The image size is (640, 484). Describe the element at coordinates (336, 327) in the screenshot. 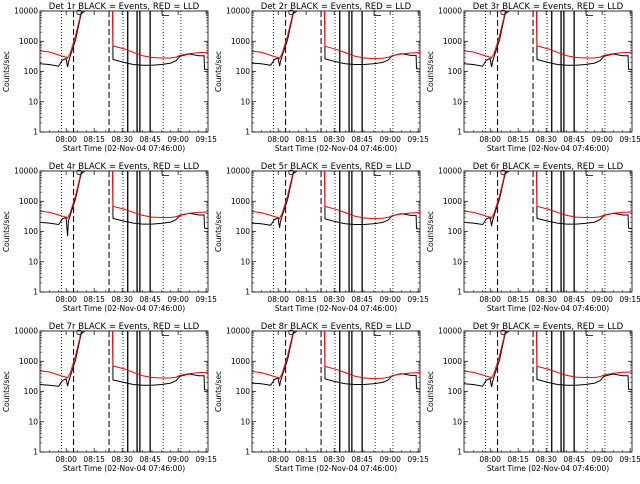

I see `chart-title: Det 8r BLACK = Events, RED = LLD` at that location.